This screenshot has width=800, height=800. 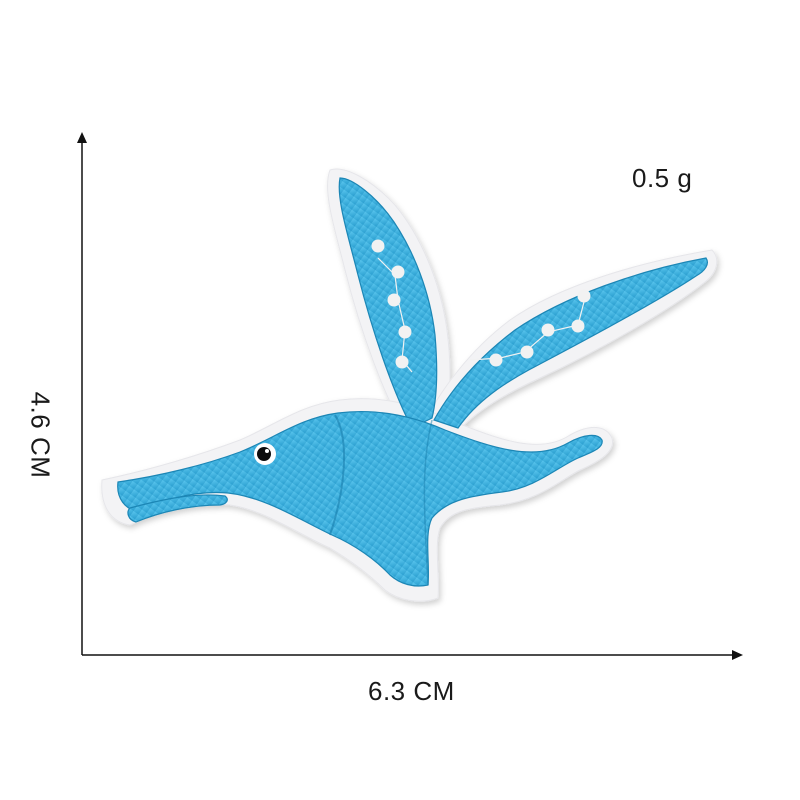 What do you see at coordinates (530, 328) in the screenshot?
I see `wing-dots-right` at bounding box center [530, 328].